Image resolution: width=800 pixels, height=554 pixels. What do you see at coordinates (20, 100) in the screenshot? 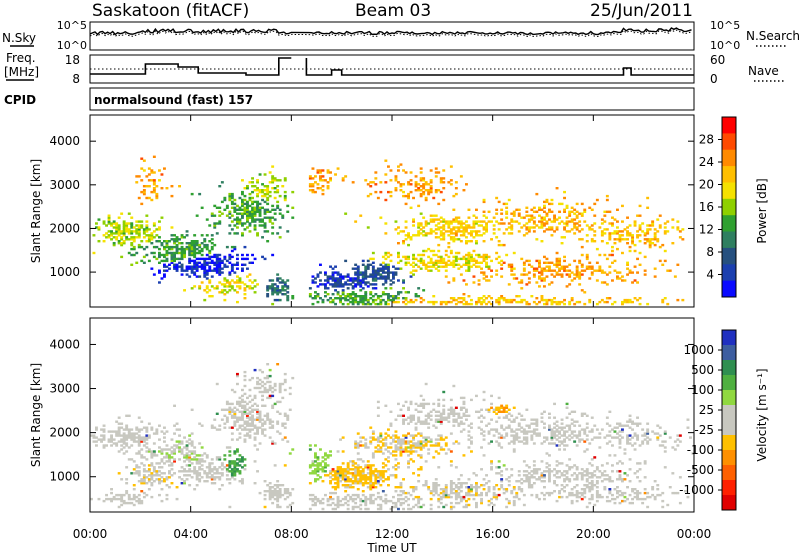
I see `cpid-label: CPID` at bounding box center [20, 100].